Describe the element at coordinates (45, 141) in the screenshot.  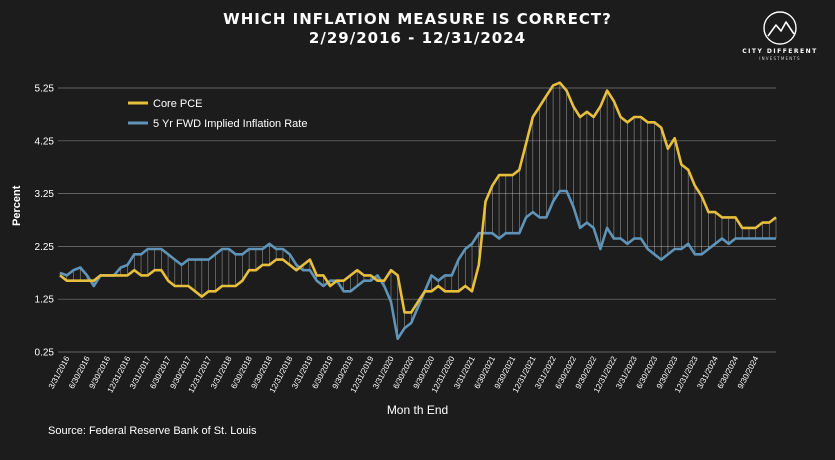
I see `y-tick-label: 4.25` at that location.